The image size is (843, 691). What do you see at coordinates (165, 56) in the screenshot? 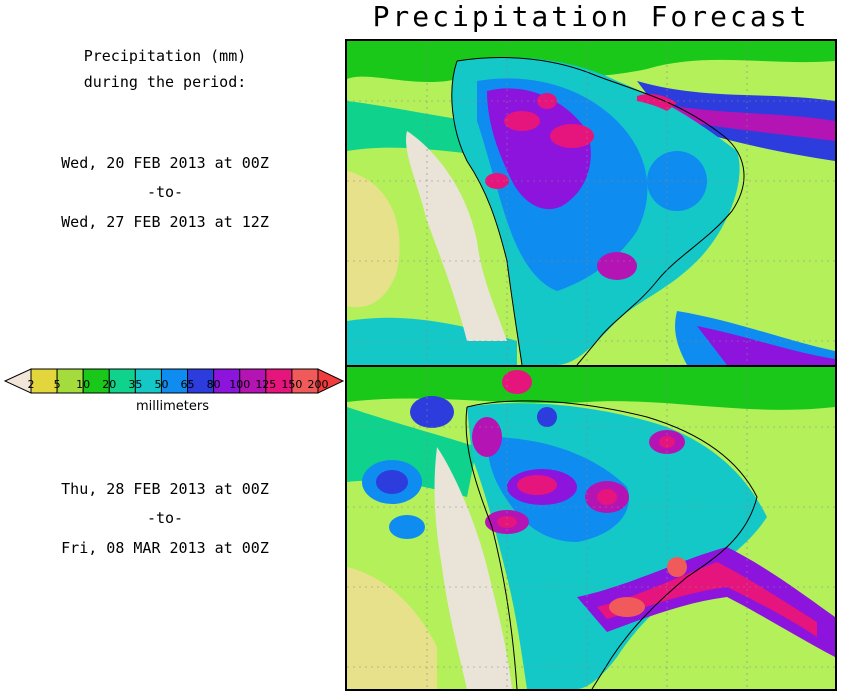
I see `intro-line-1: Precipitation (mm)` at bounding box center [165, 56].